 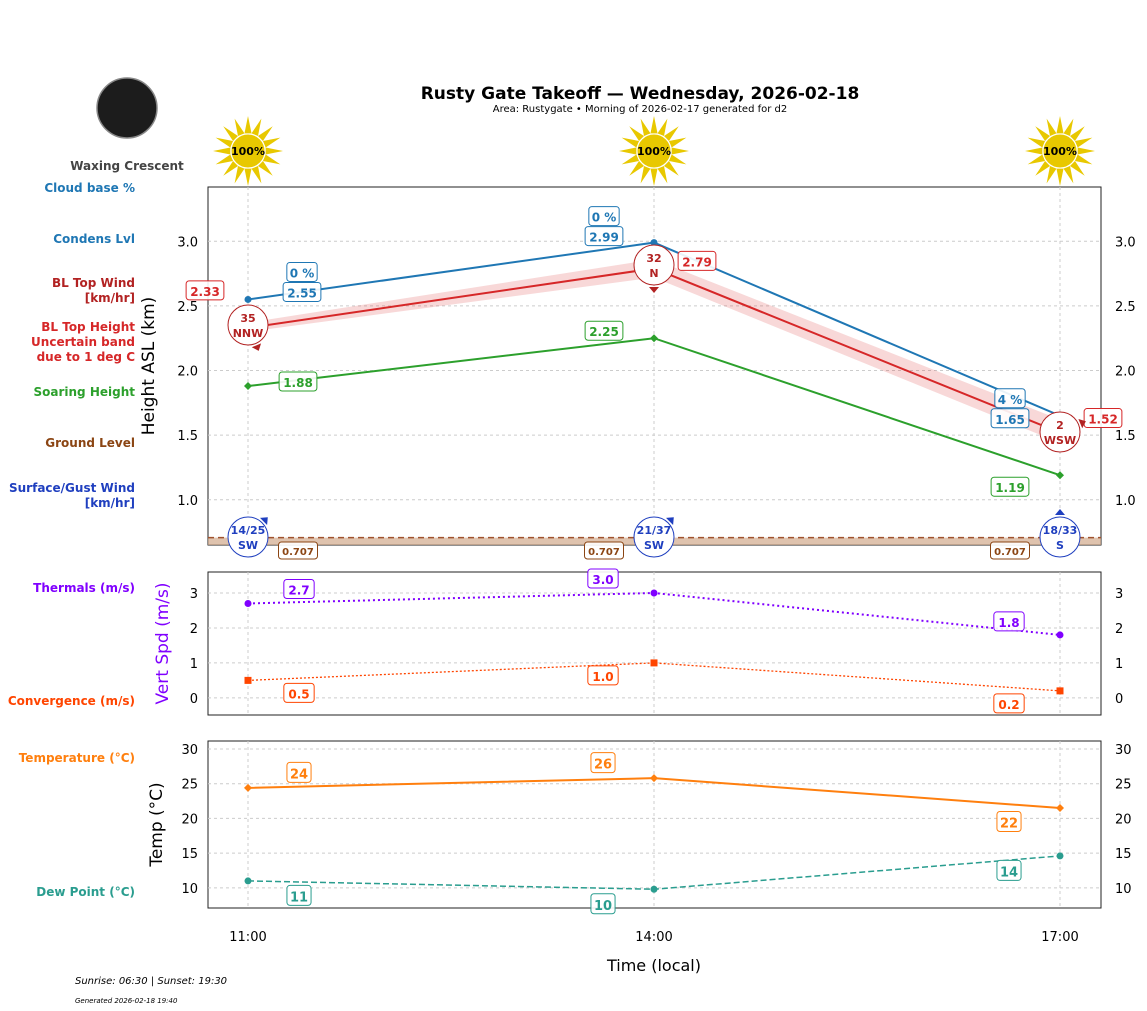 I want to click on height-panel-ytick-right: 2.5, so click(x=1125, y=307).